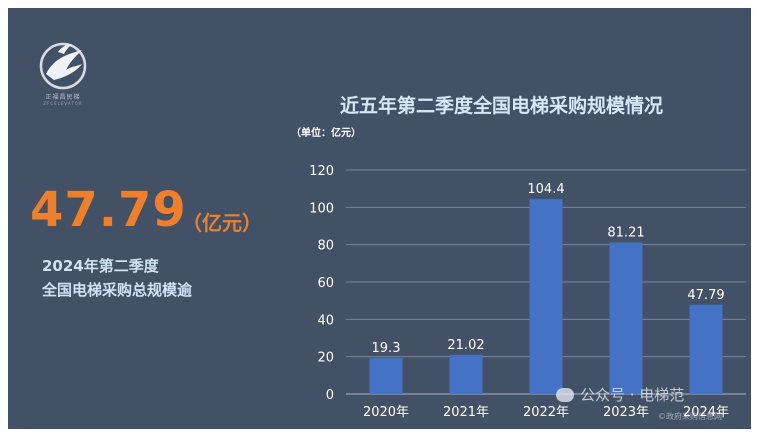  I want to click on data-label: 104.4, so click(545, 189).